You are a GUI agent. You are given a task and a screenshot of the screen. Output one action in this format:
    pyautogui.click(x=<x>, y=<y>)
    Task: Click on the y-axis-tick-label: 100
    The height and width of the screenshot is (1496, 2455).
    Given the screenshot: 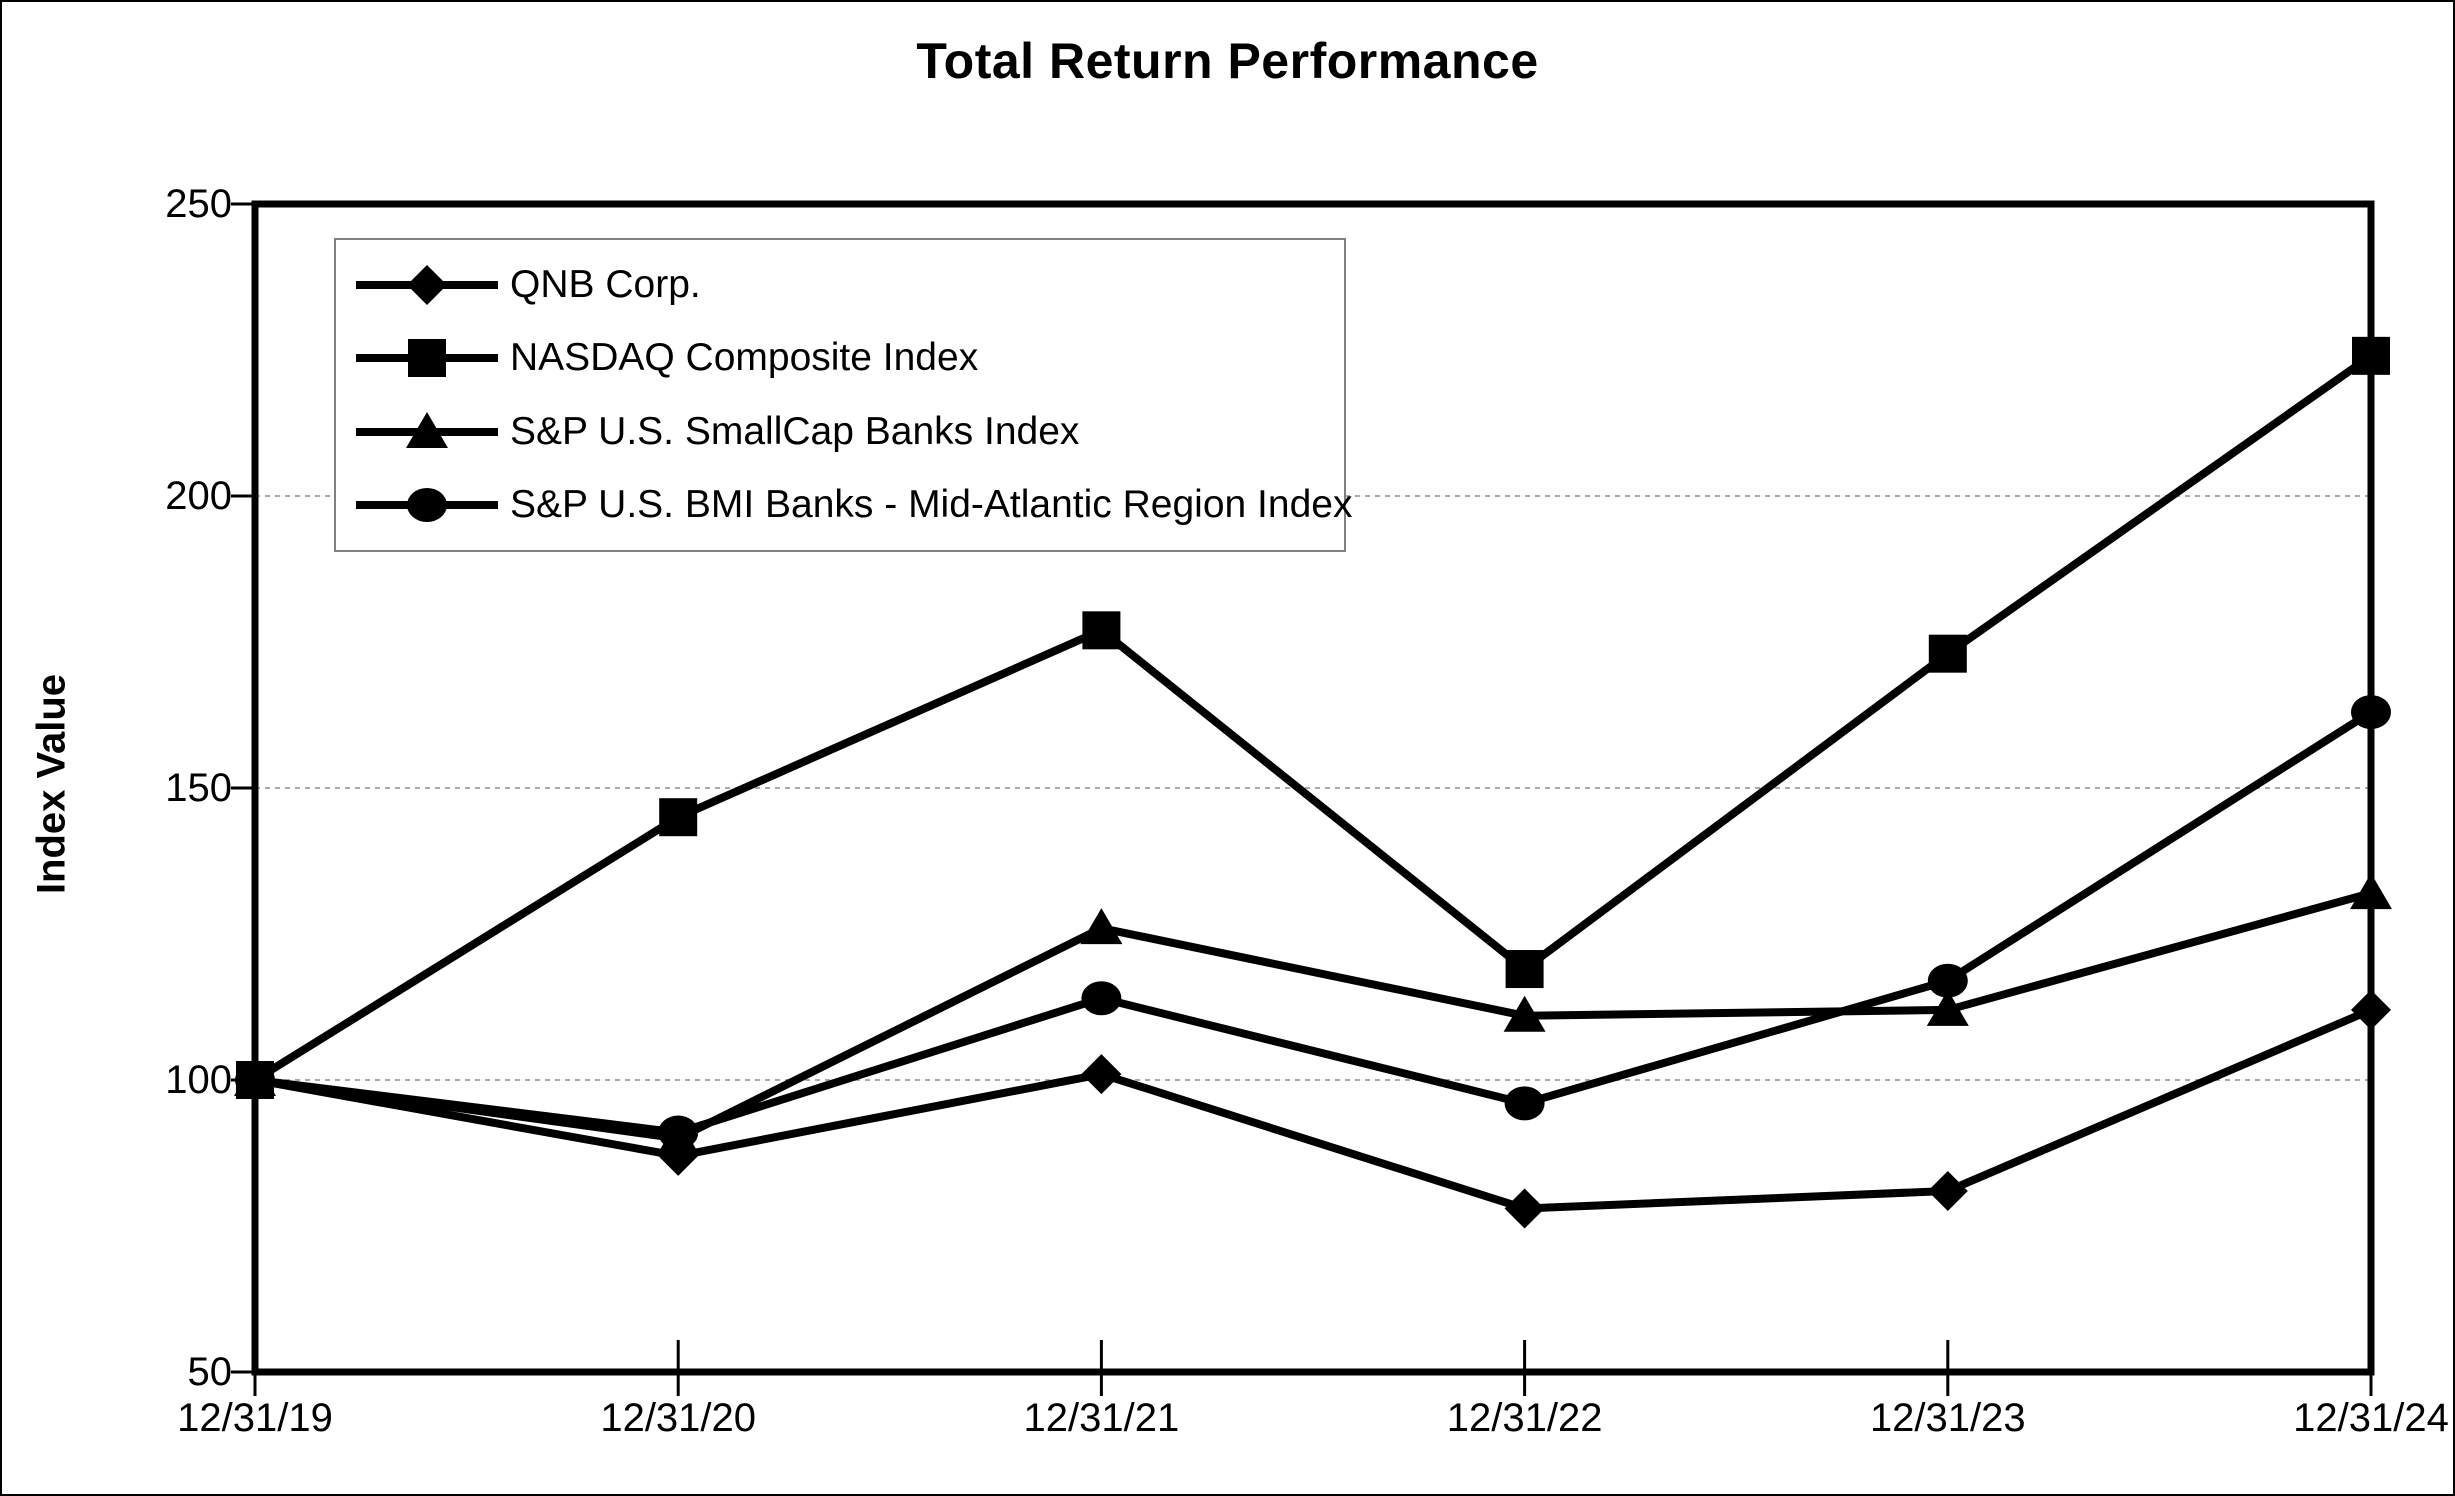 What is the action you would take?
    pyautogui.click(x=198, y=1080)
    